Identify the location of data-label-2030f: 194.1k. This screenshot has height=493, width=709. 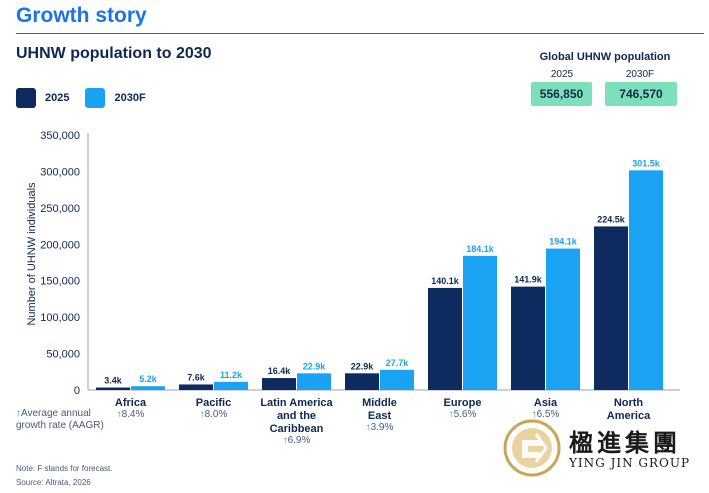
(563, 242).